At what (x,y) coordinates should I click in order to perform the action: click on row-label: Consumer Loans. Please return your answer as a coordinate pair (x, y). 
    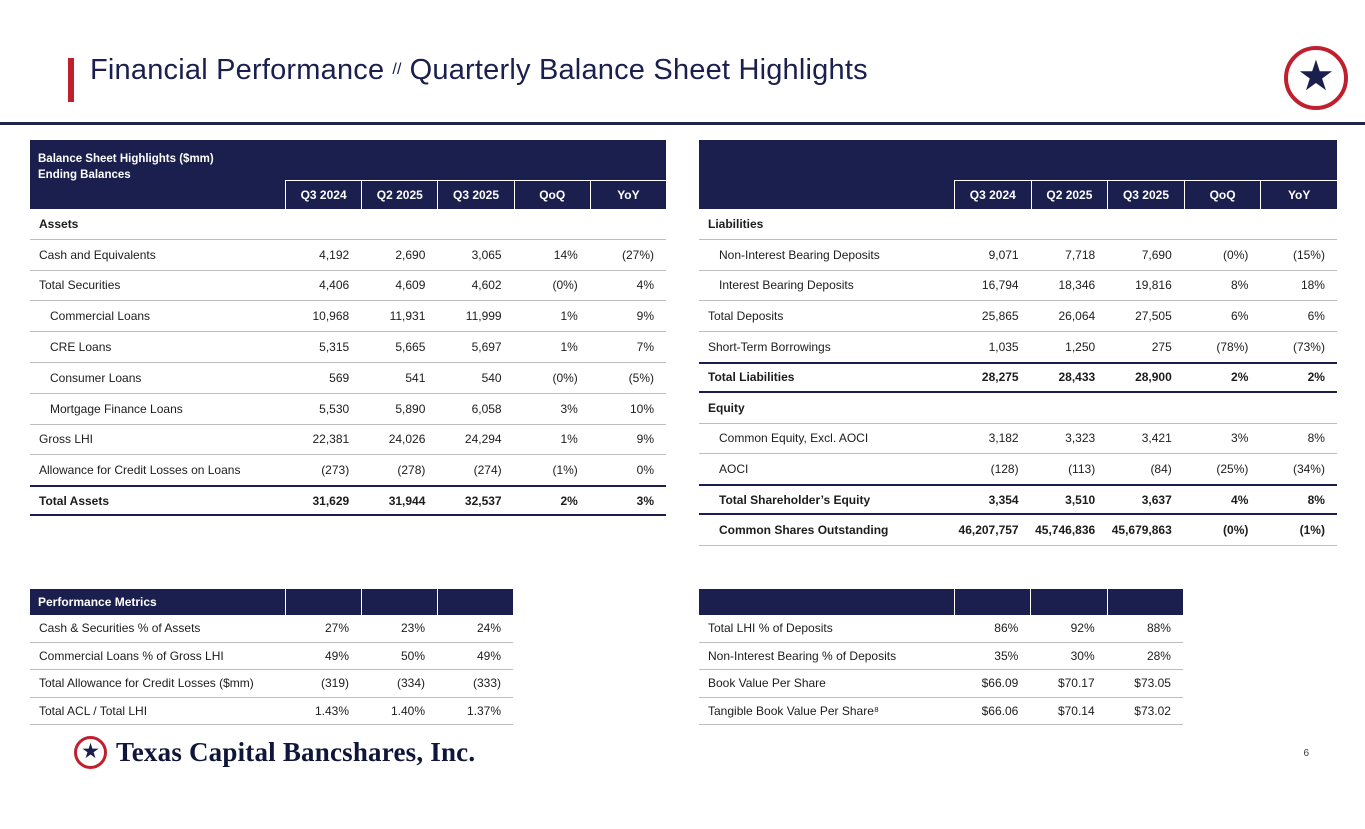
    Looking at the image, I should click on (96, 377).